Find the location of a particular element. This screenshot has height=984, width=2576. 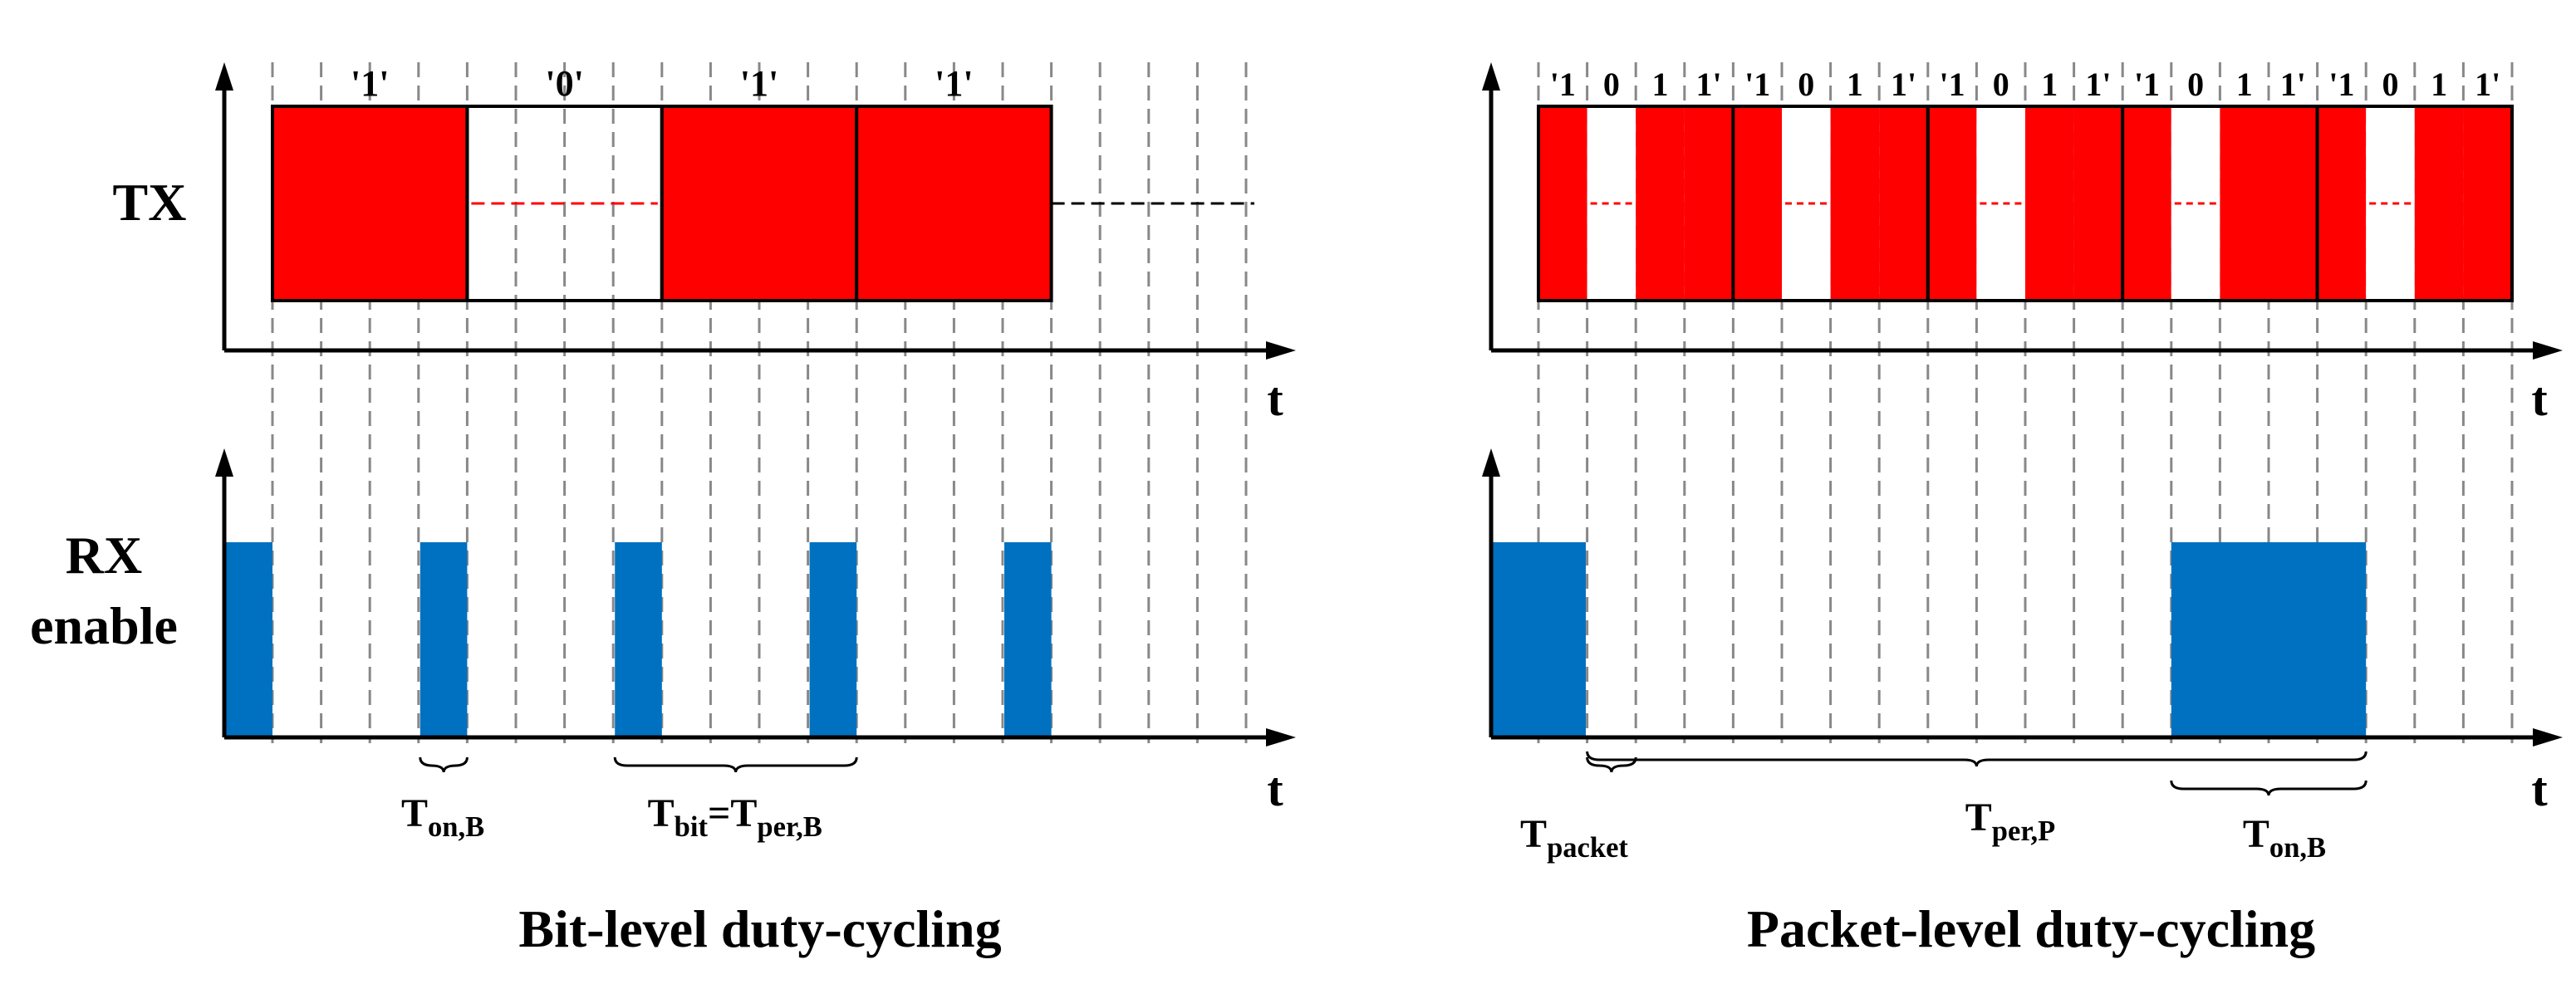

row-label-rx: RX is located at coordinates (104, 556).